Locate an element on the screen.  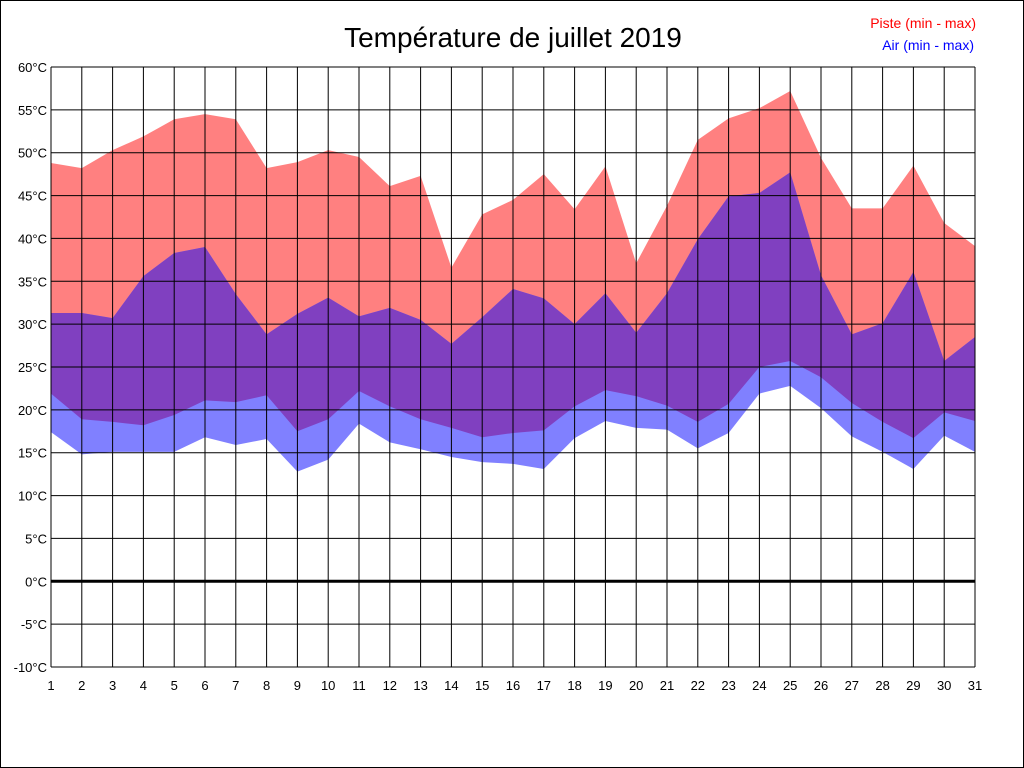
legend-air: Air (min - max) is located at coordinates (928, 45).